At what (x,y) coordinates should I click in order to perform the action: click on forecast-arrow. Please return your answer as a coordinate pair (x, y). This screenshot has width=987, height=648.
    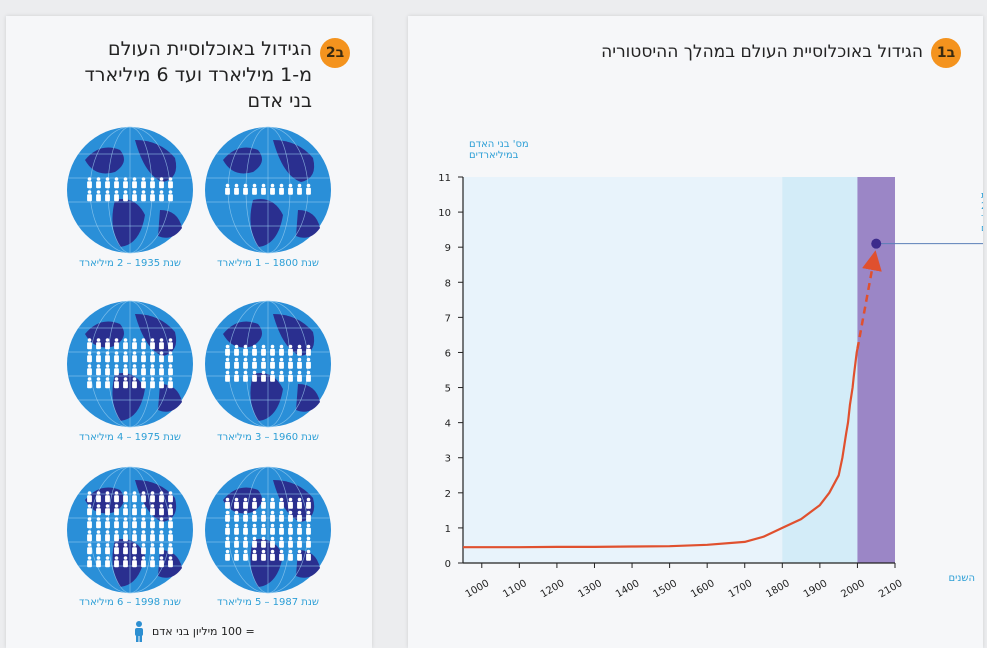
    Looking at the image, I should click on (869, 300).